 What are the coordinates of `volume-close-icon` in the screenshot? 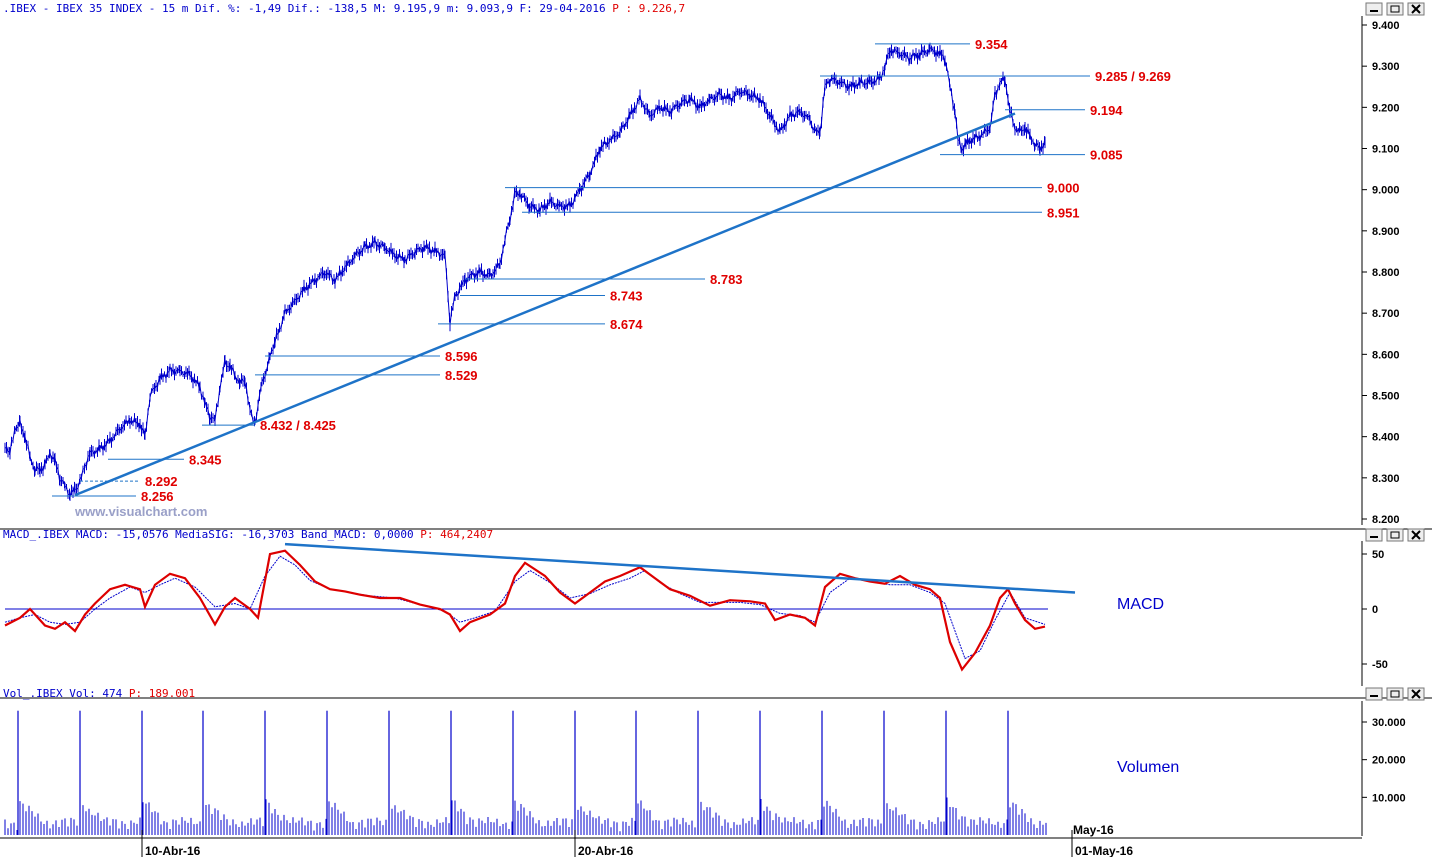 It's located at (1416, 694).